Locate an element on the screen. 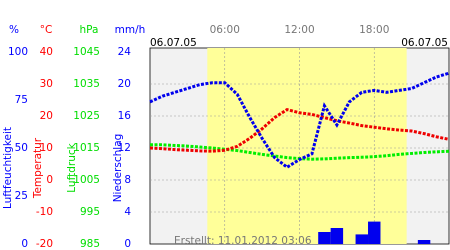  y-tick-label: -10 is located at coordinates (44, 212).